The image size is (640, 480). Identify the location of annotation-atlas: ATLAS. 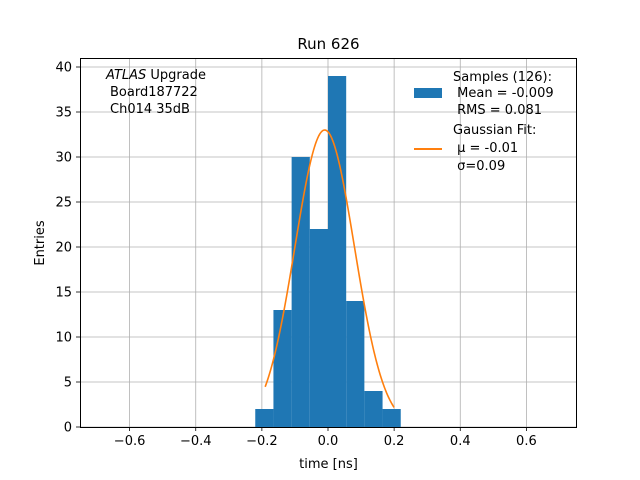
(125, 75).